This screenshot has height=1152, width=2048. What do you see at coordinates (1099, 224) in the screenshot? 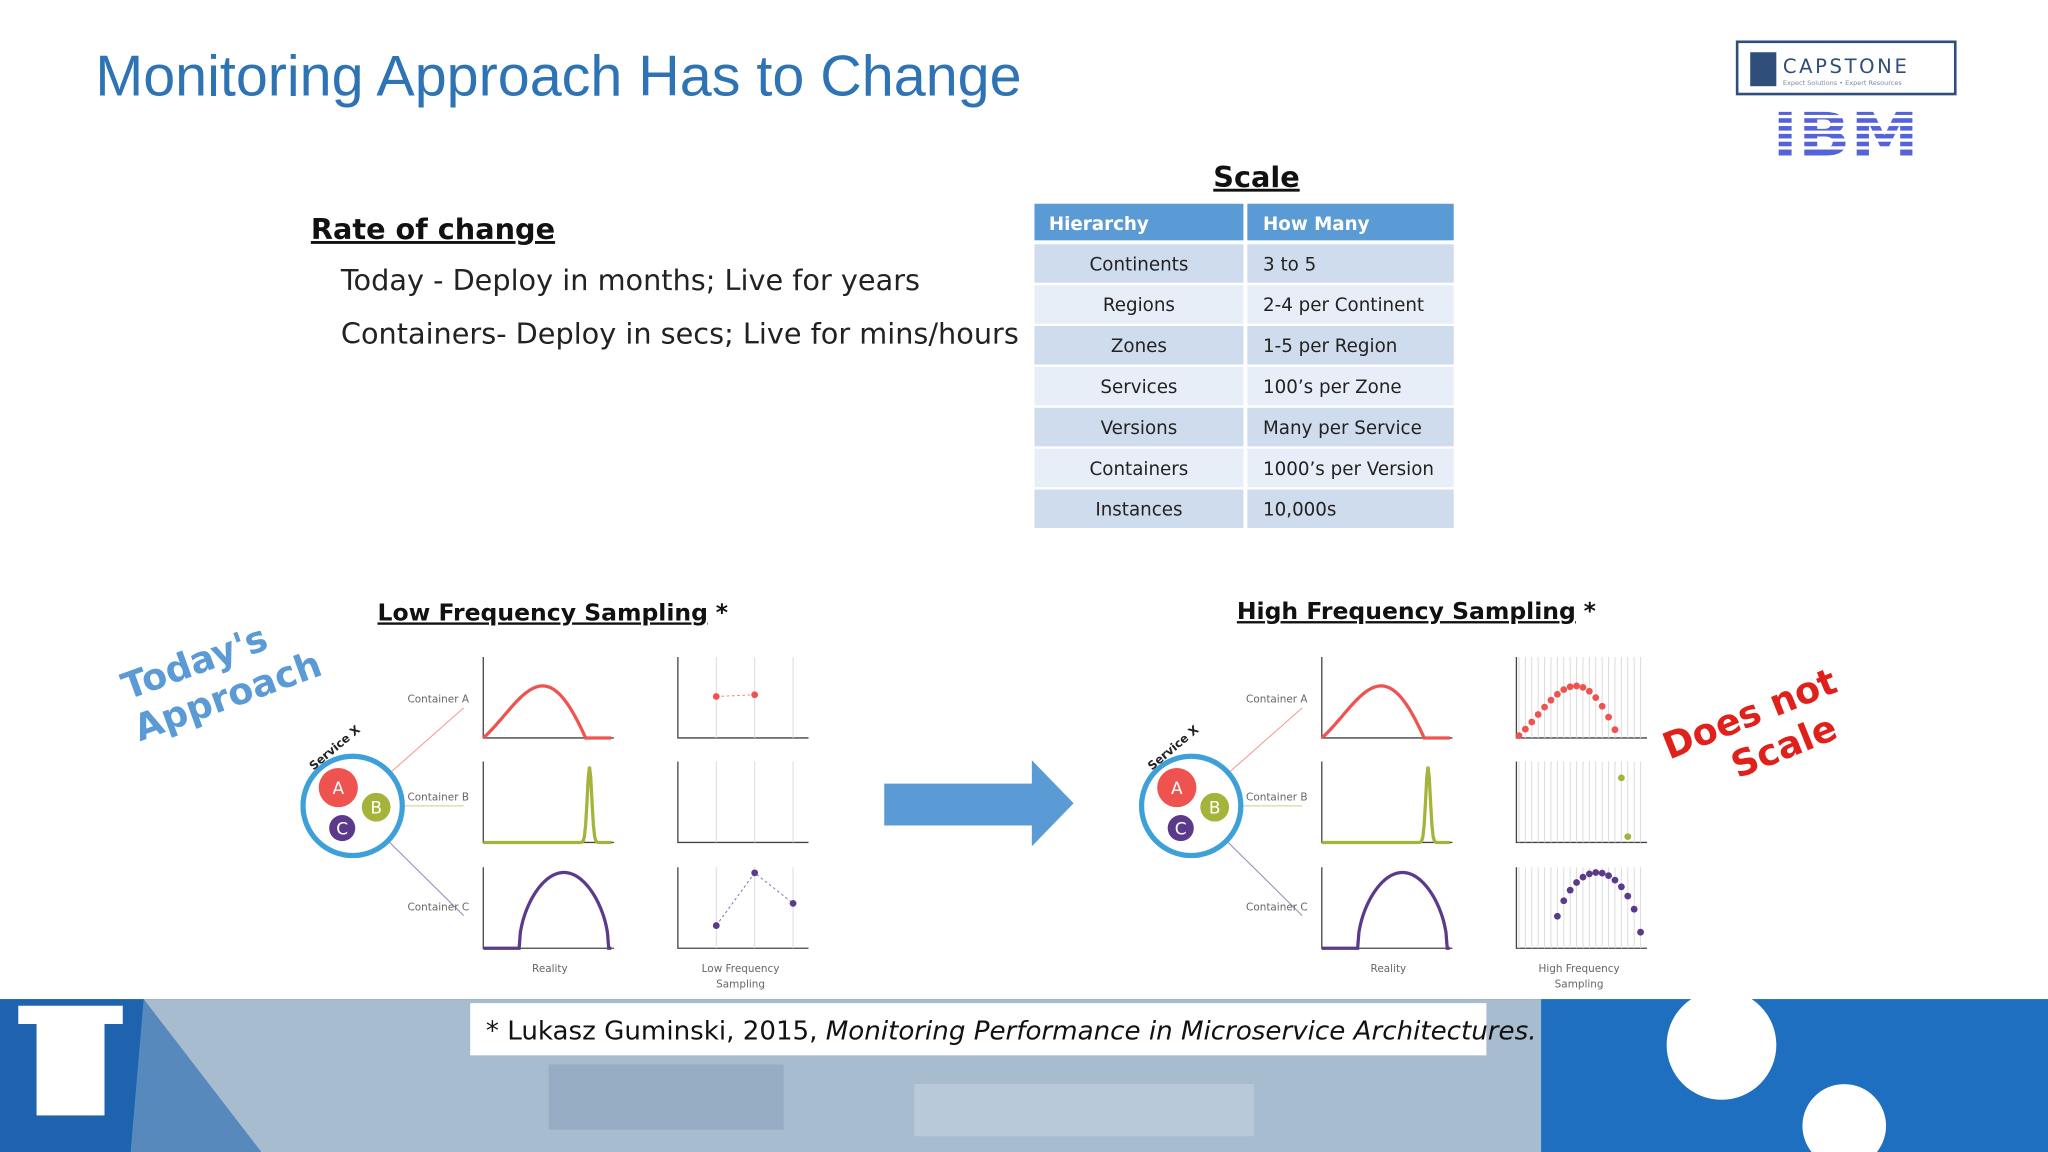
I see `column-header: Hierarchy` at bounding box center [1099, 224].